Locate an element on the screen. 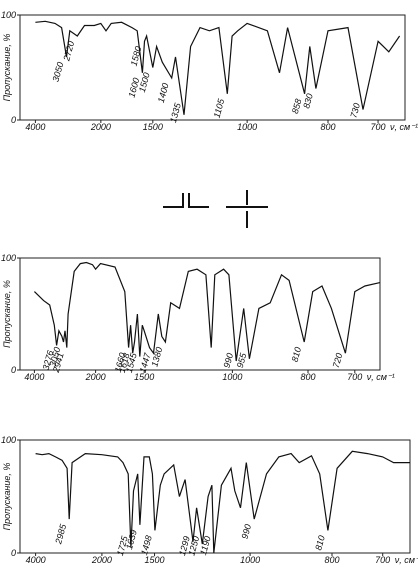 Image resolution: width=418 pixels, height=566 pixels. peak-label: 2985 is located at coordinates (60, 534).